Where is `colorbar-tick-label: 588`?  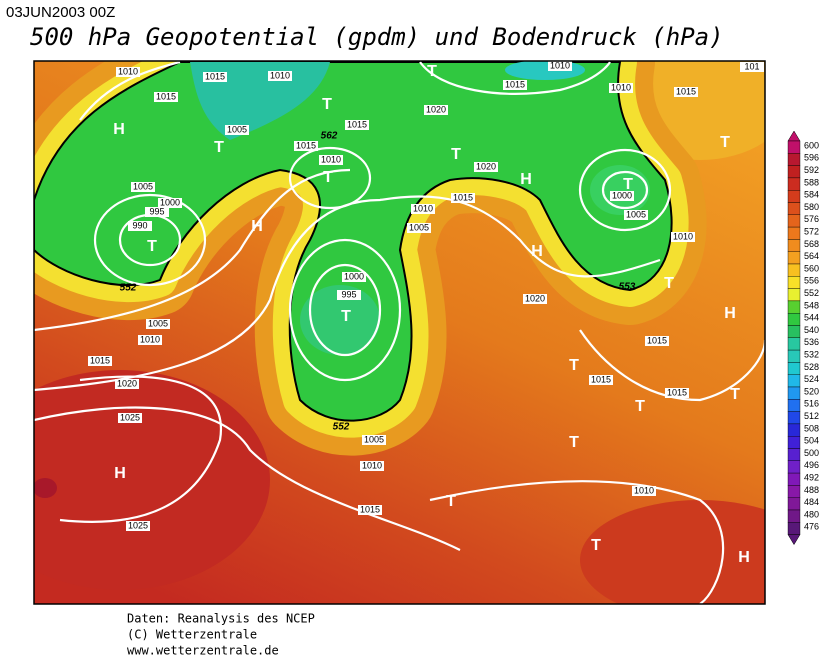
colorbar-tick-label: 588 is located at coordinates (811, 182).